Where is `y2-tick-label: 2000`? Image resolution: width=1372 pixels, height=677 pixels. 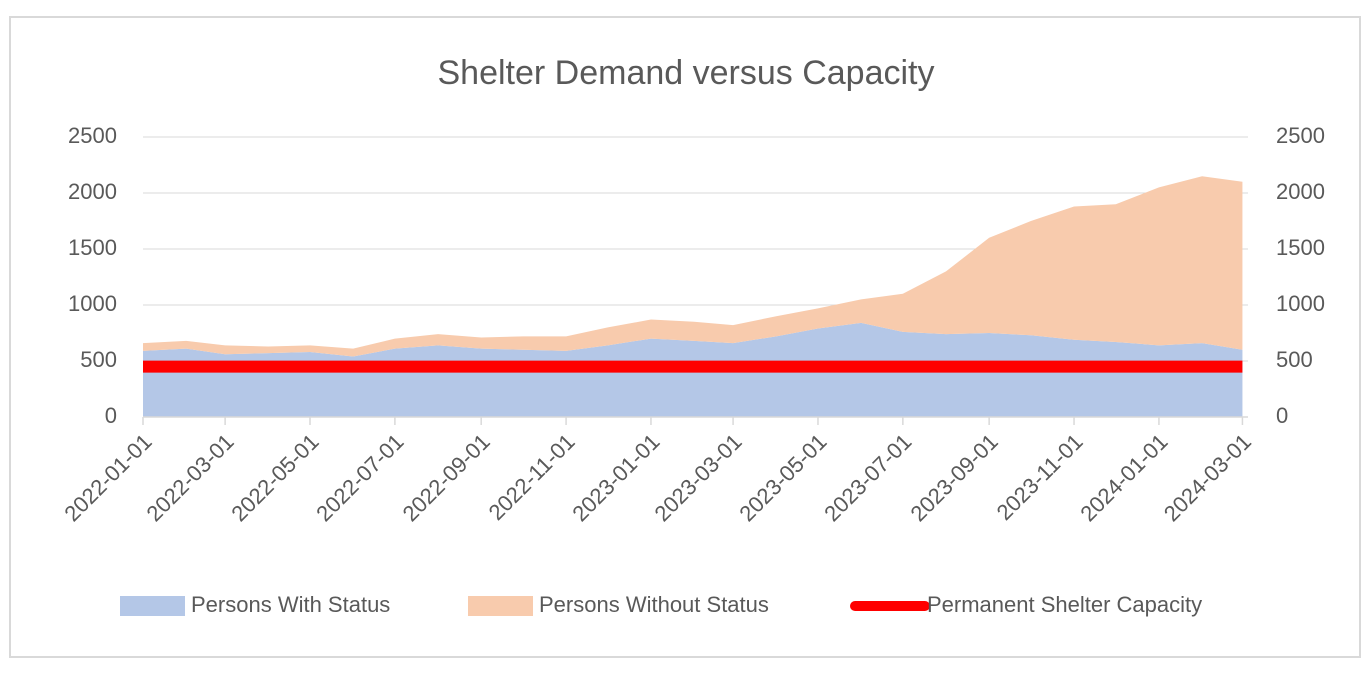
y2-tick-label: 2000 is located at coordinates (1300, 191).